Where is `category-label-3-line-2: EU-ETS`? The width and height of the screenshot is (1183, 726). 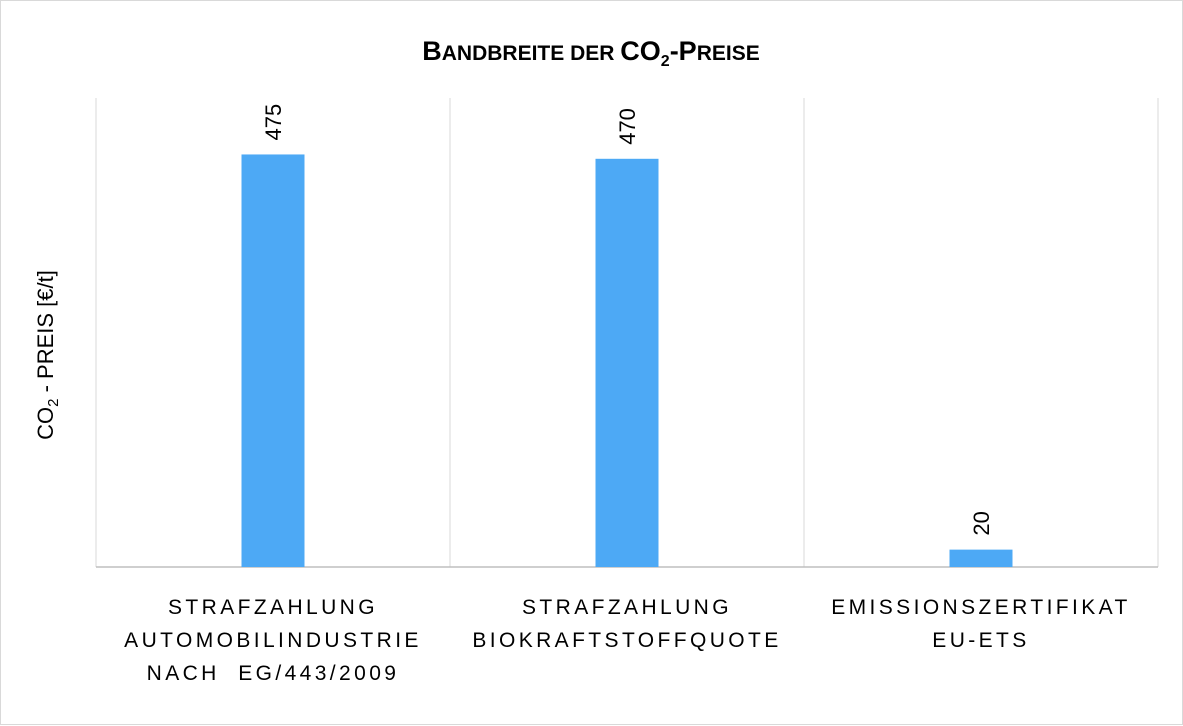
category-label-3-line-2: EU-ETS is located at coordinates (980, 640).